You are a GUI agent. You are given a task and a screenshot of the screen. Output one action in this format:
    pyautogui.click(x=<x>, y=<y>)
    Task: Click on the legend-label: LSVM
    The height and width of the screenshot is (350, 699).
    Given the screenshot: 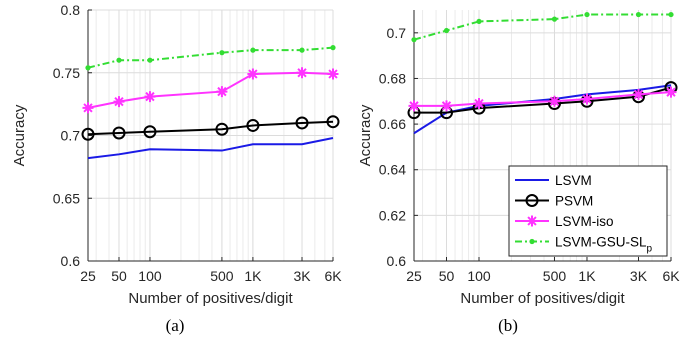 What is the action you would take?
    pyautogui.click(x=573, y=180)
    